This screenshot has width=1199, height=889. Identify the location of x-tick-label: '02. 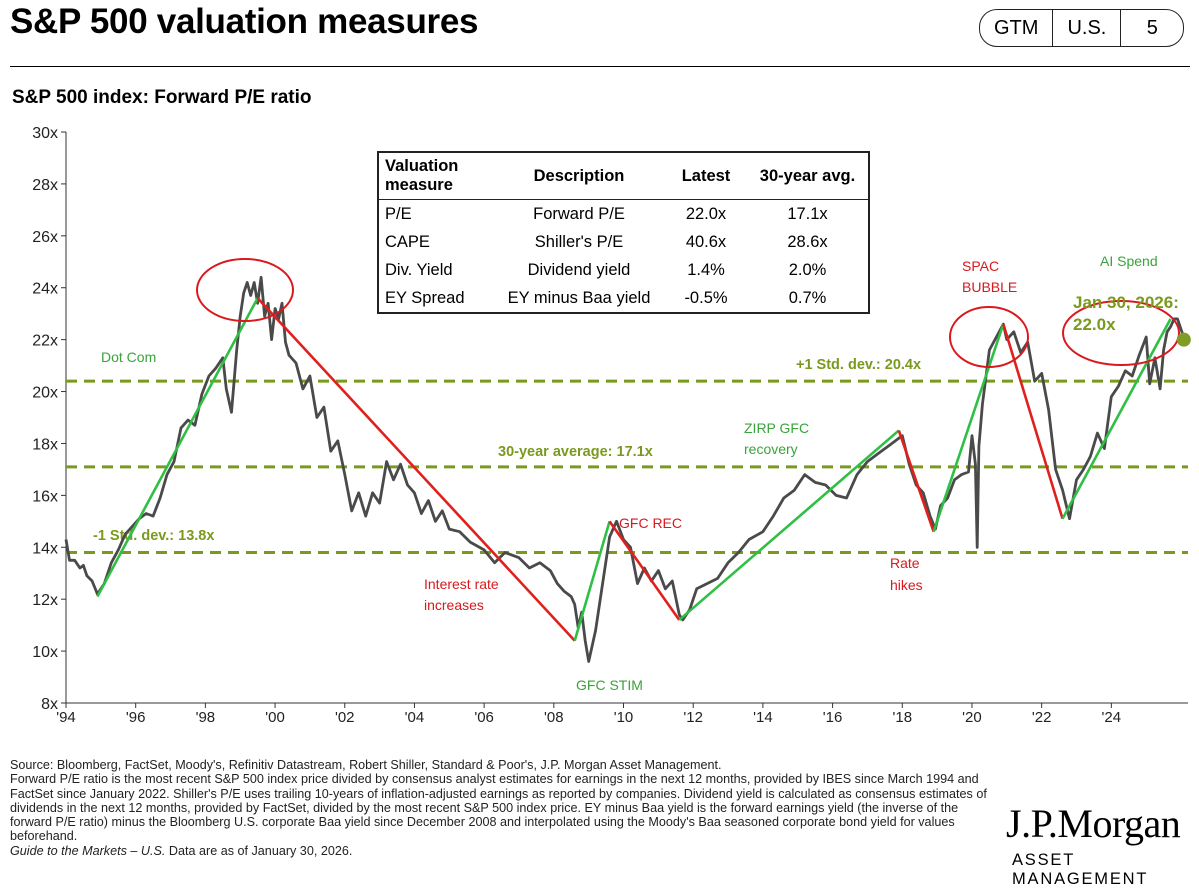
(345, 717).